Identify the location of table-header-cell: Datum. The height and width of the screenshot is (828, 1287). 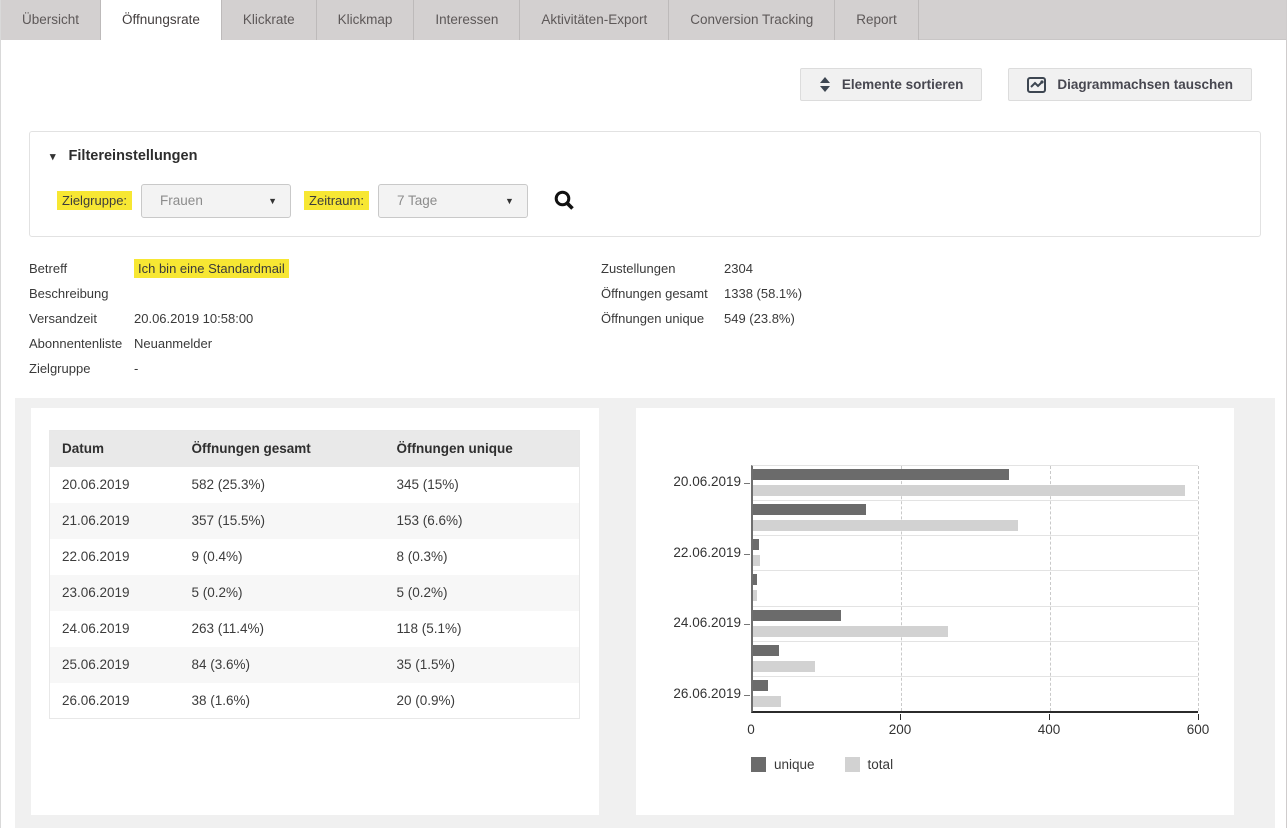
(114, 448).